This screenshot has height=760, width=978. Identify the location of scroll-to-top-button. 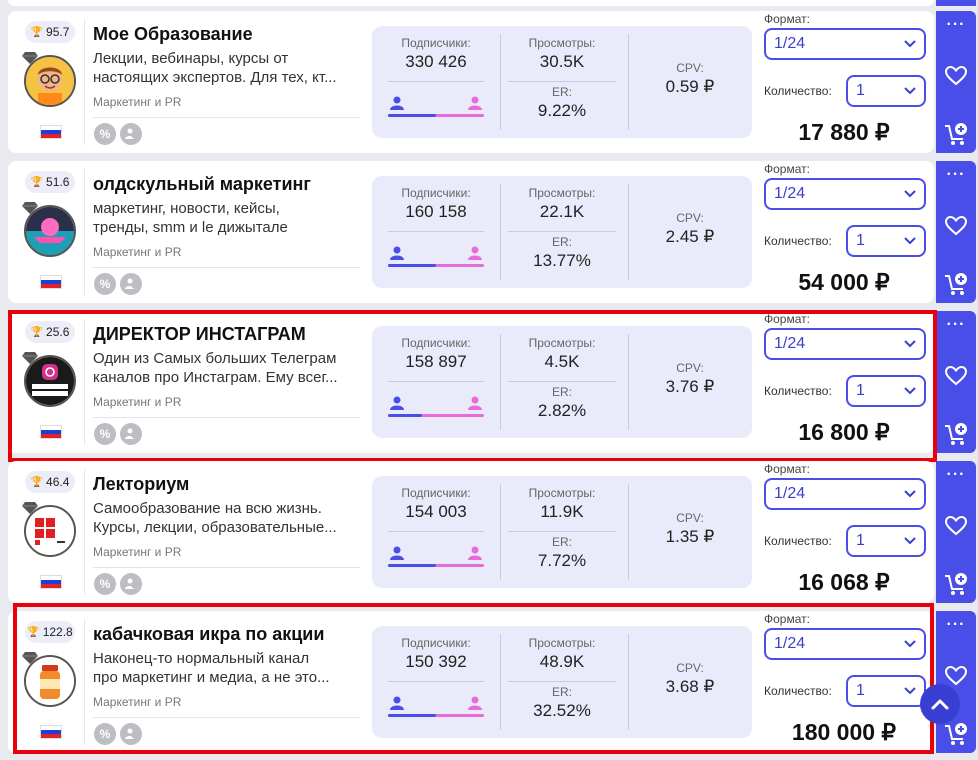
(940, 704).